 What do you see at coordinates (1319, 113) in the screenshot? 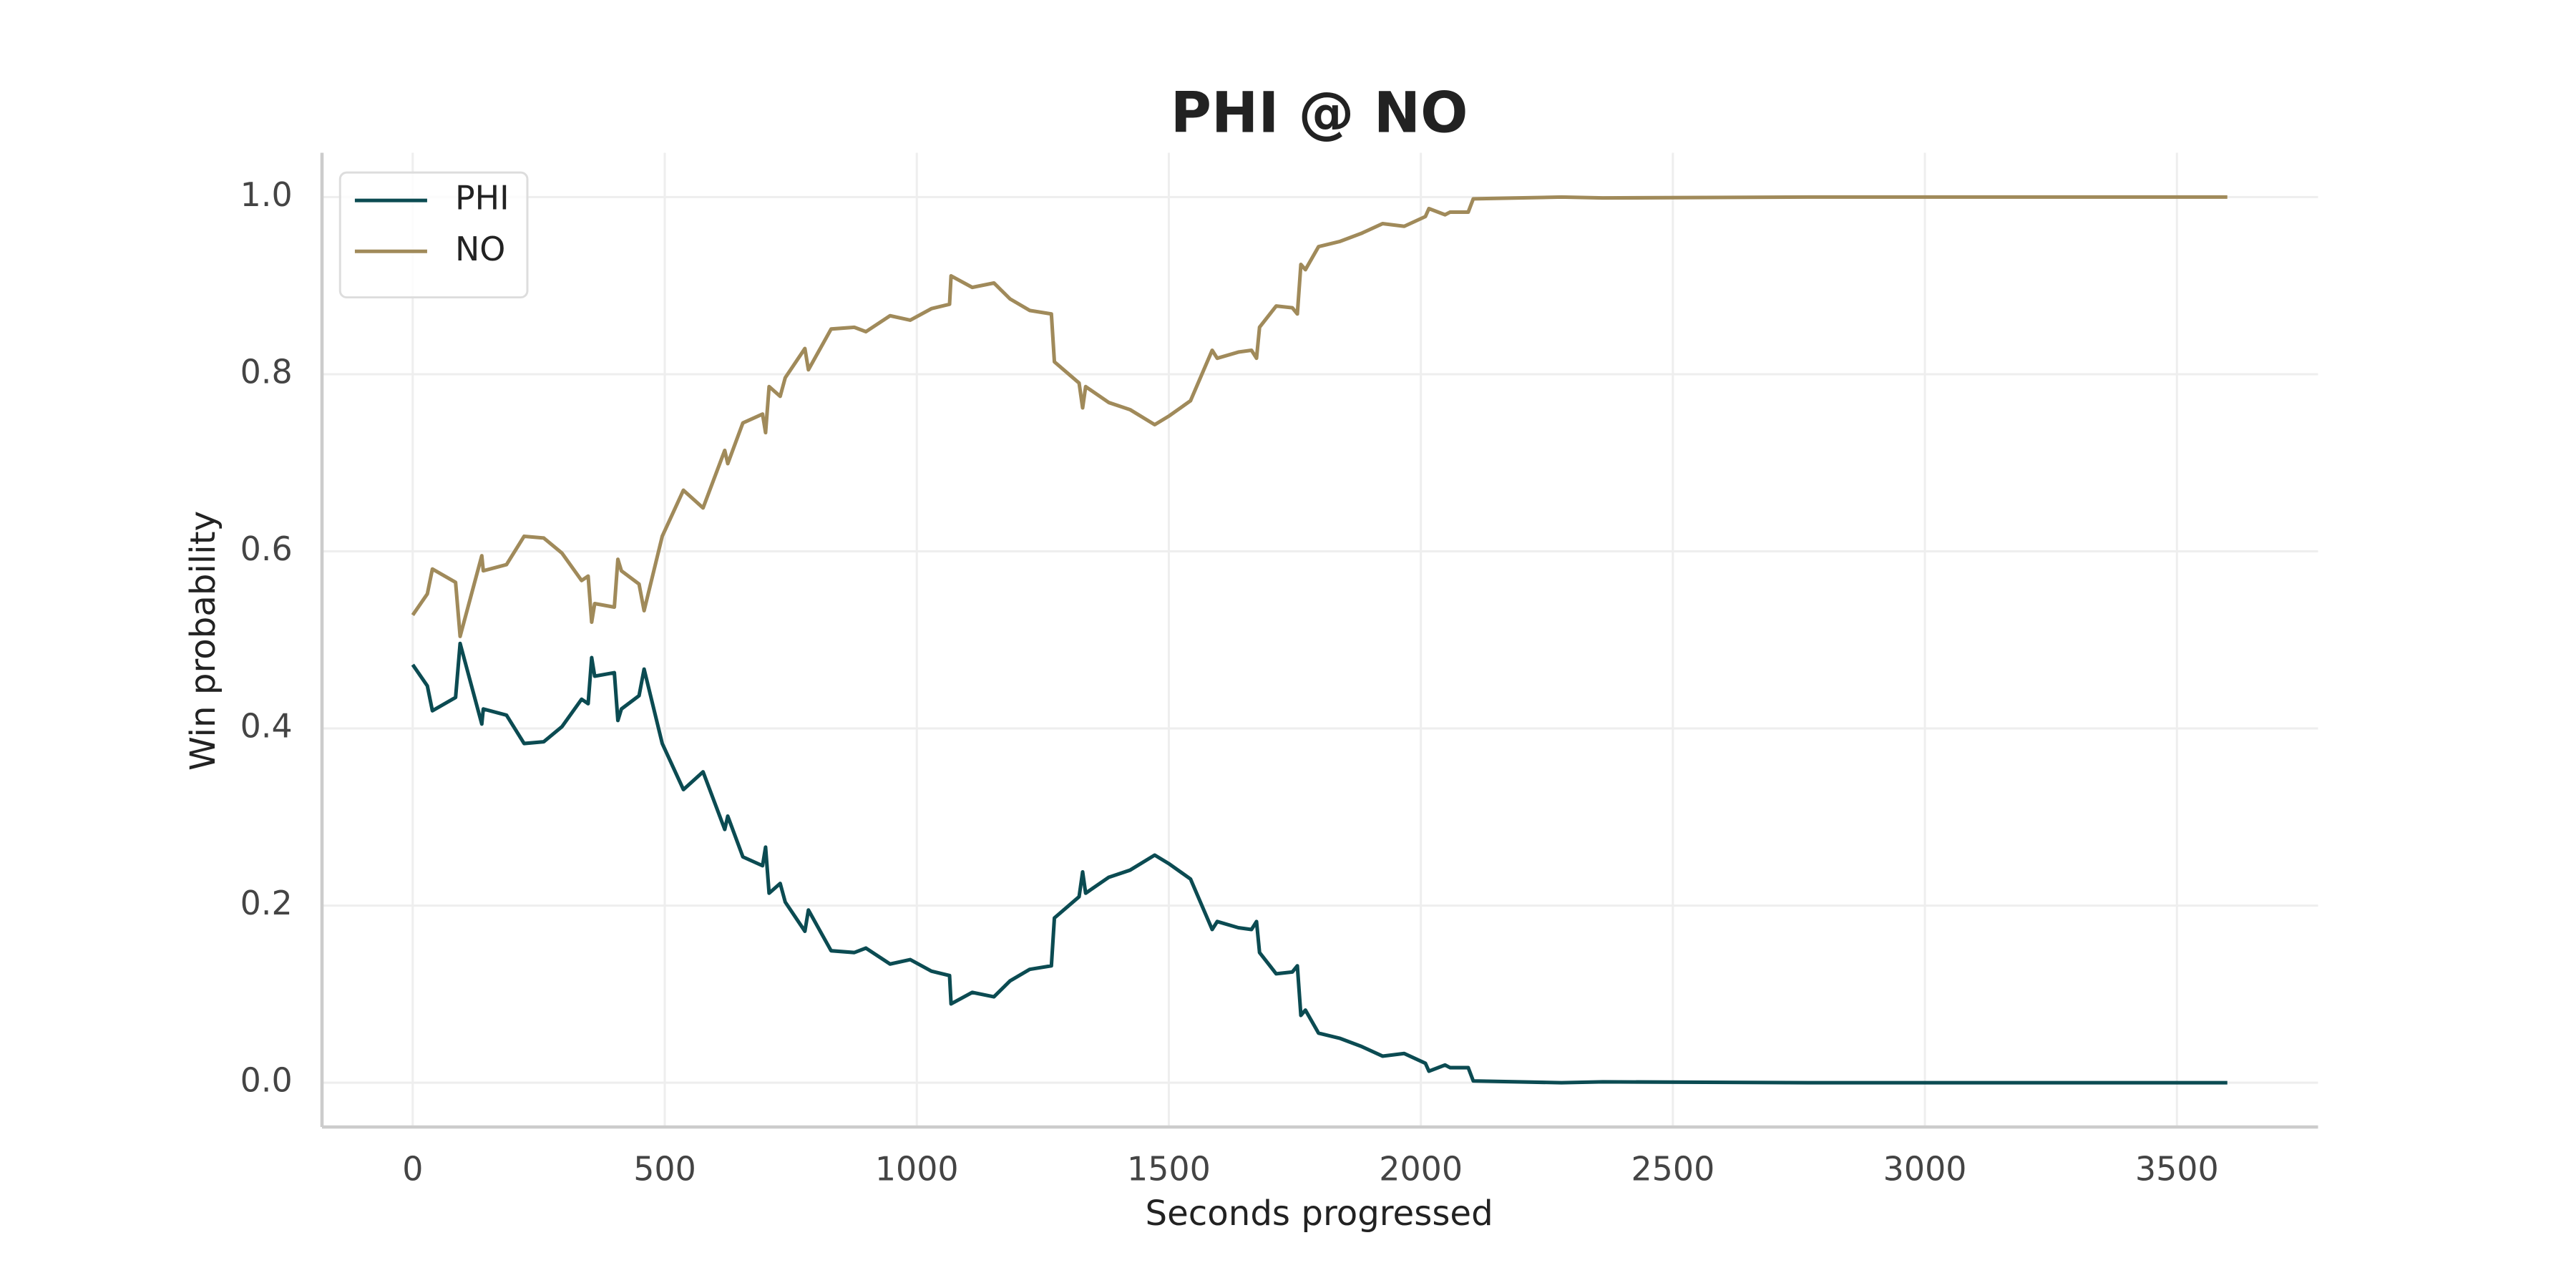
I see `chart-title: PHI @ NO` at bounding box center [1319, 113].